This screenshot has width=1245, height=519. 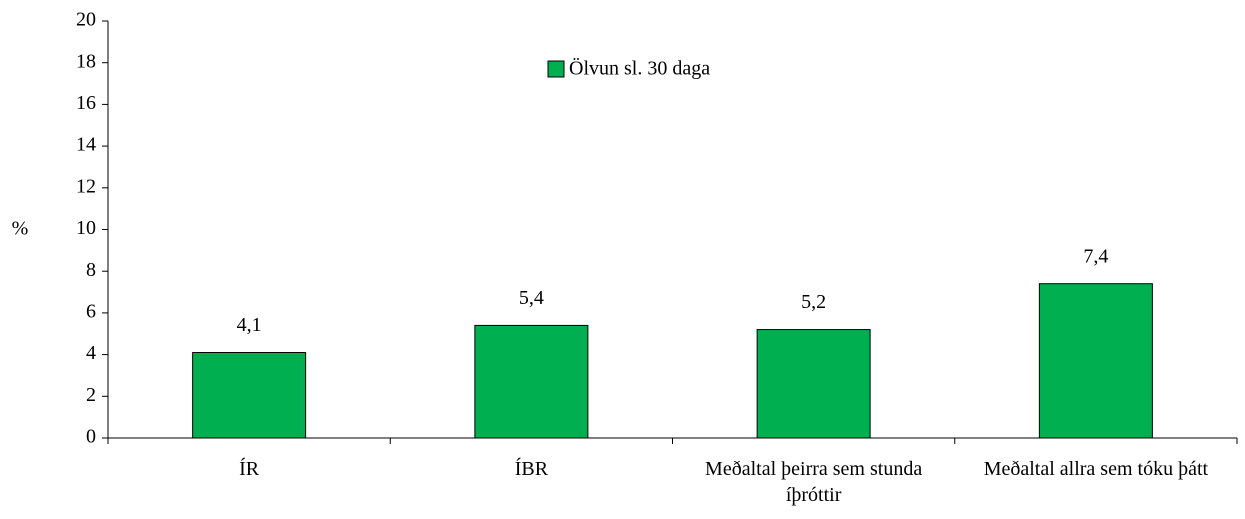 I want to click on y-tick-label: 0, so click(x=91, y=437).